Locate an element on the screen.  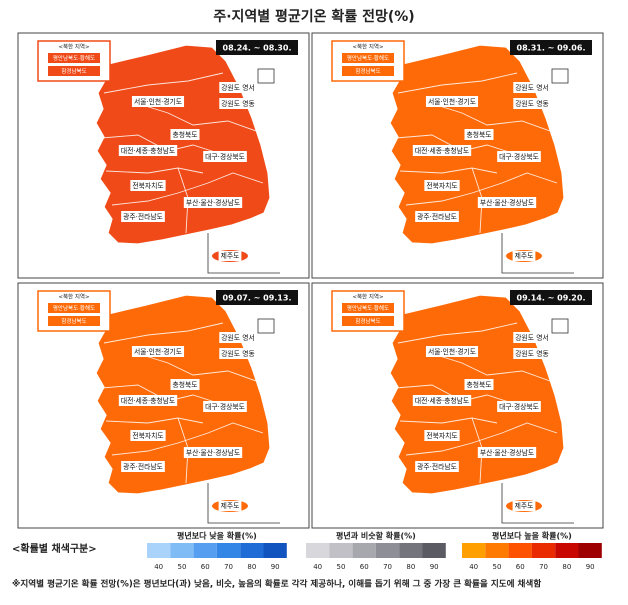
legend-tick: 50 is located at coordinates (181, 567).